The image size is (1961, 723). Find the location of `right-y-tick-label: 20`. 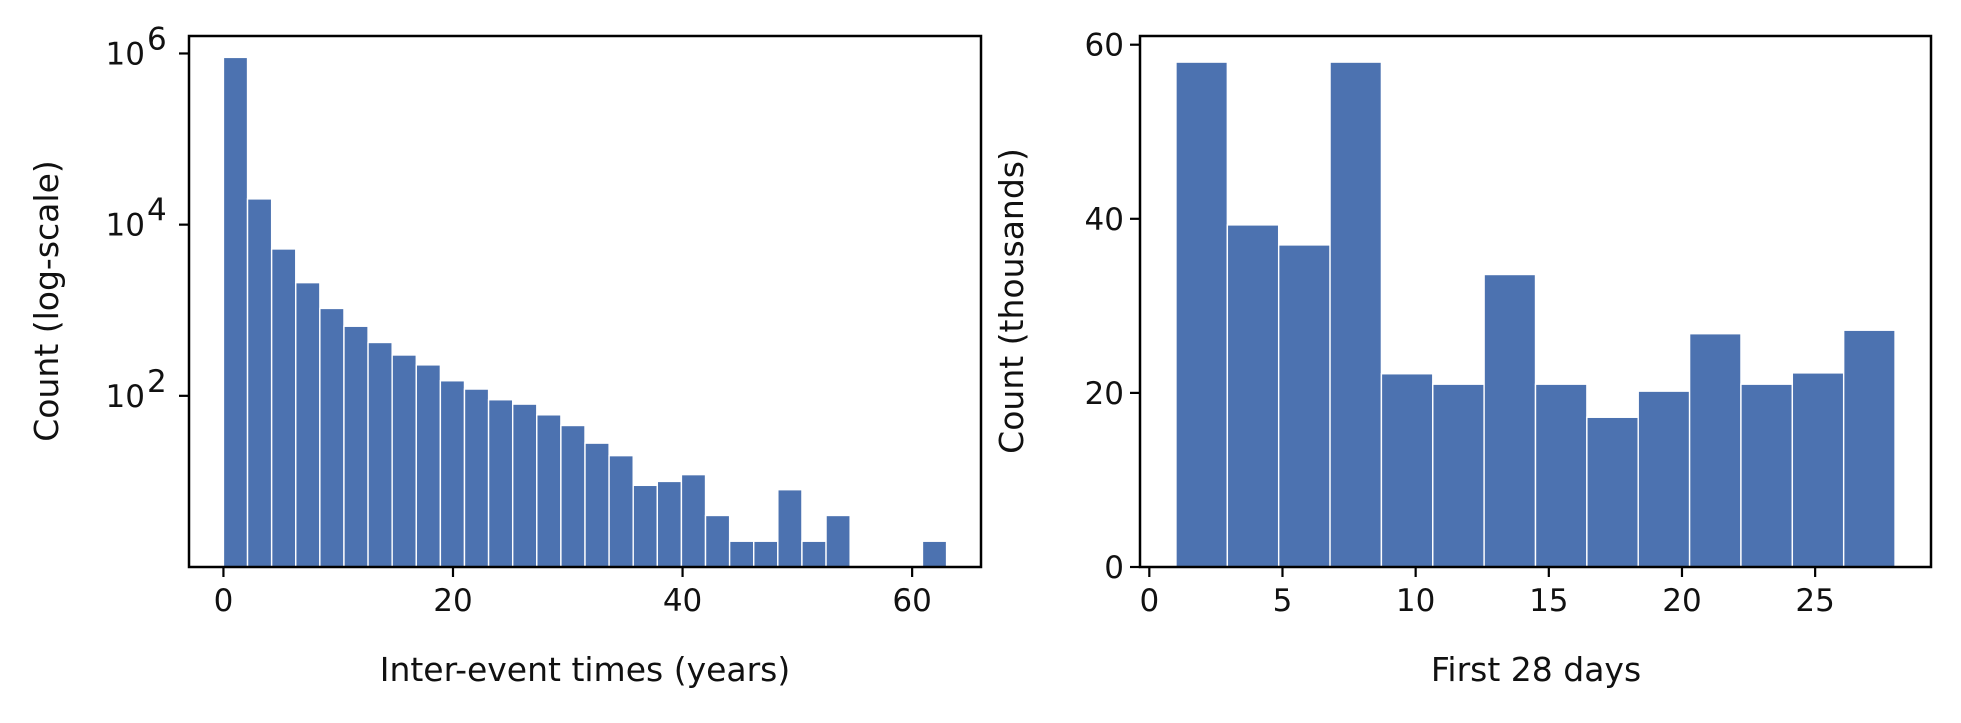

right-y-tick-label: 20 is located at coordinates (1104, 394).